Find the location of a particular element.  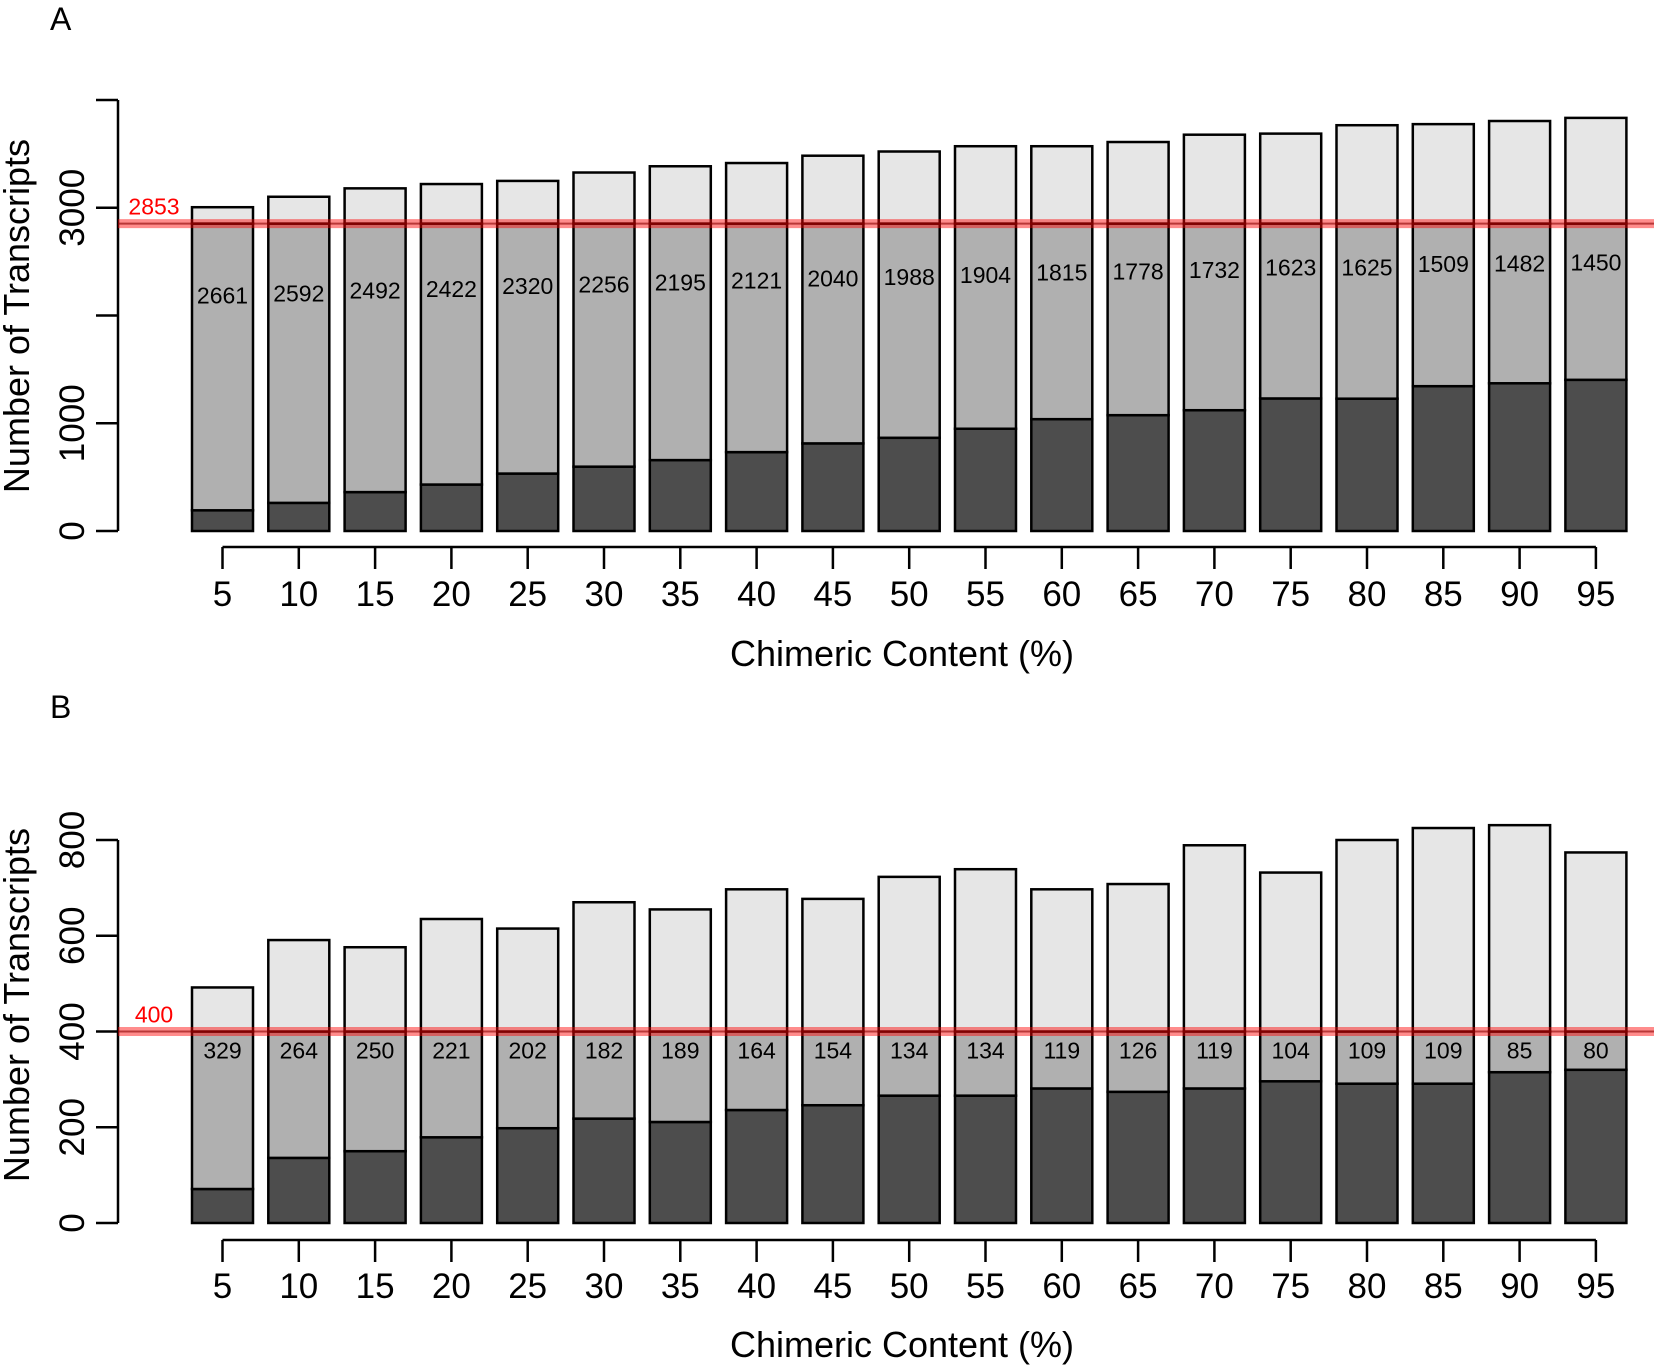

bar-label: 329 is located at coordinates (222, 1051).